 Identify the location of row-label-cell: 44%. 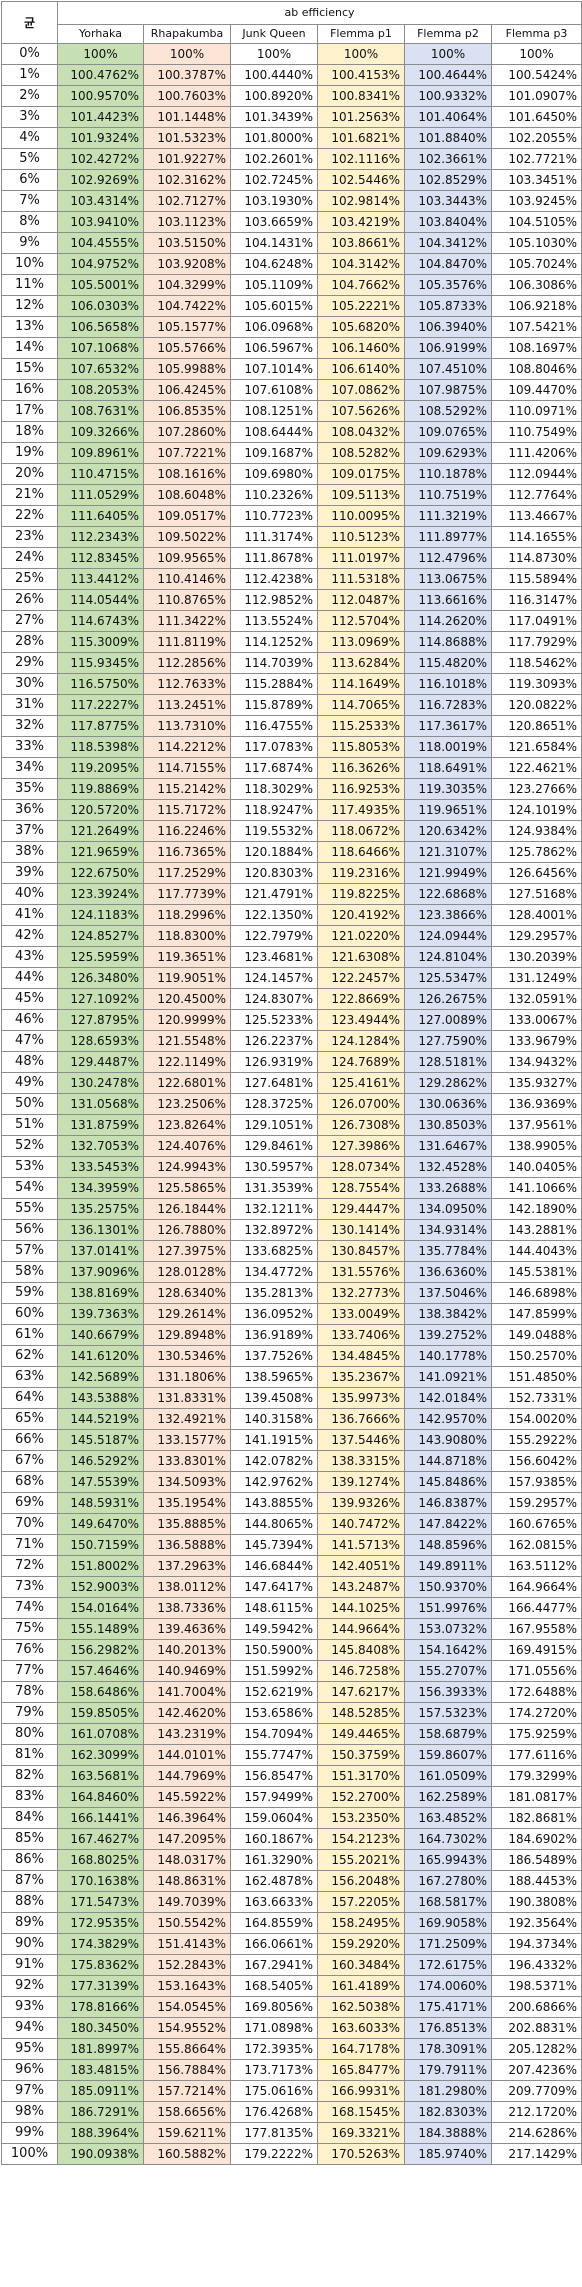
(29, 978).